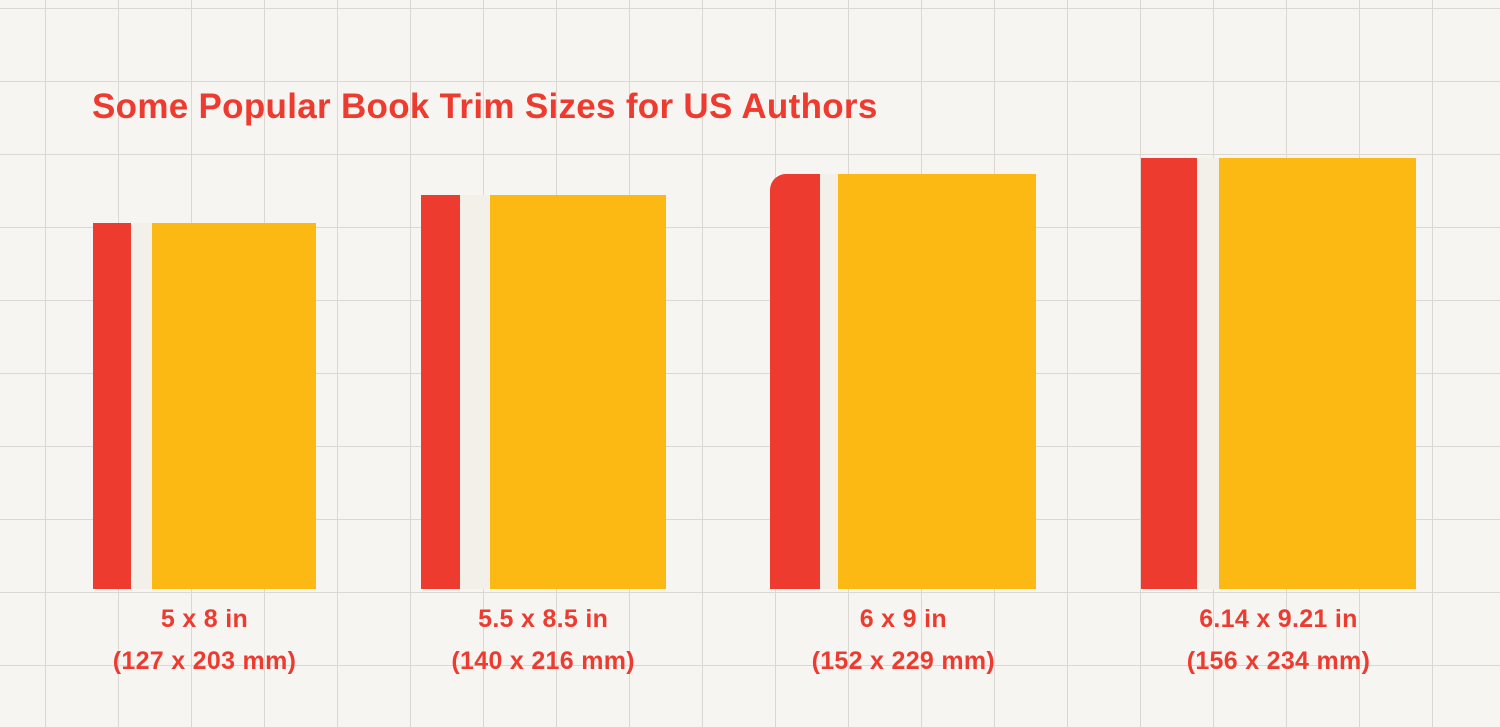  I want to click on book-size-label-in: 6 x 9 in, so click(903, 619).